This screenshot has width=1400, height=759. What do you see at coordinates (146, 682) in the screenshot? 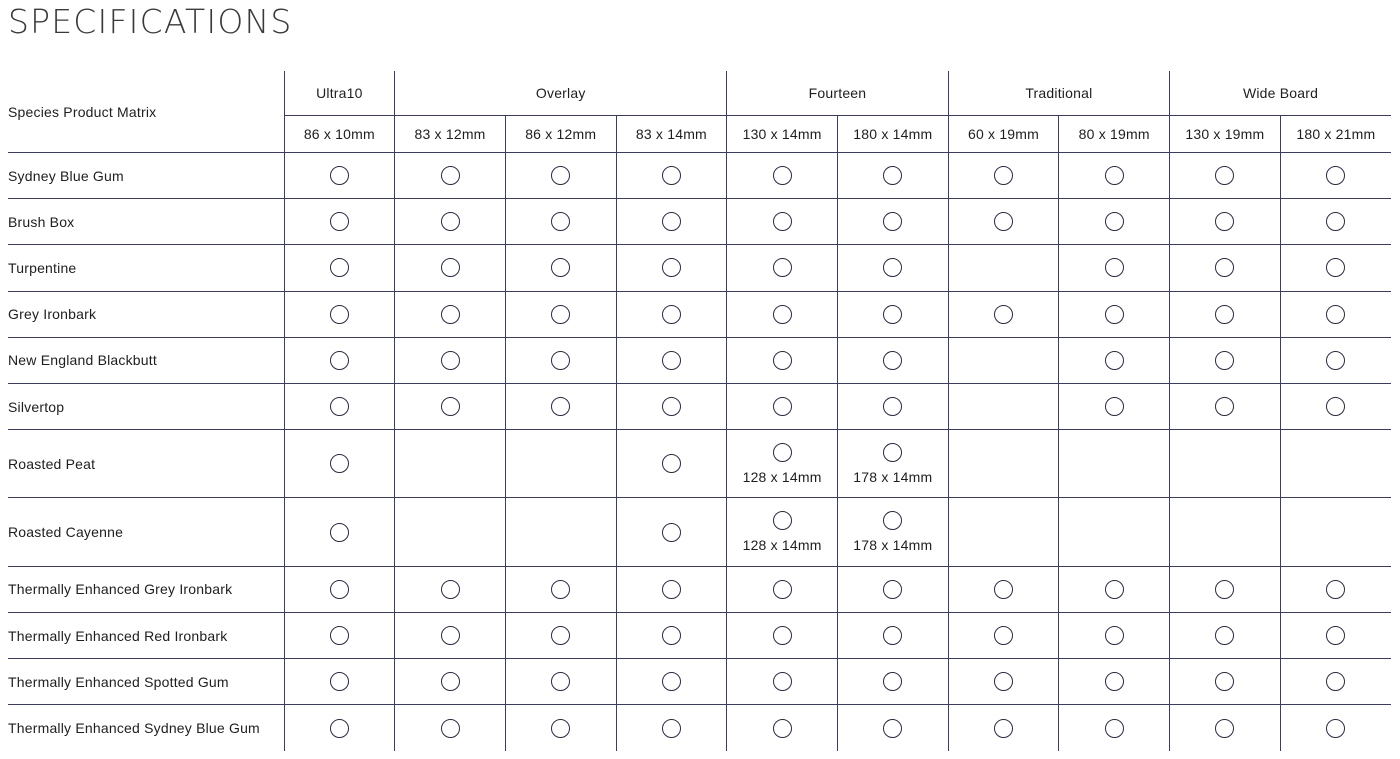
I see `species-name: Thermally Enhanced Spotted Gum` at bounding box center [146, 682].